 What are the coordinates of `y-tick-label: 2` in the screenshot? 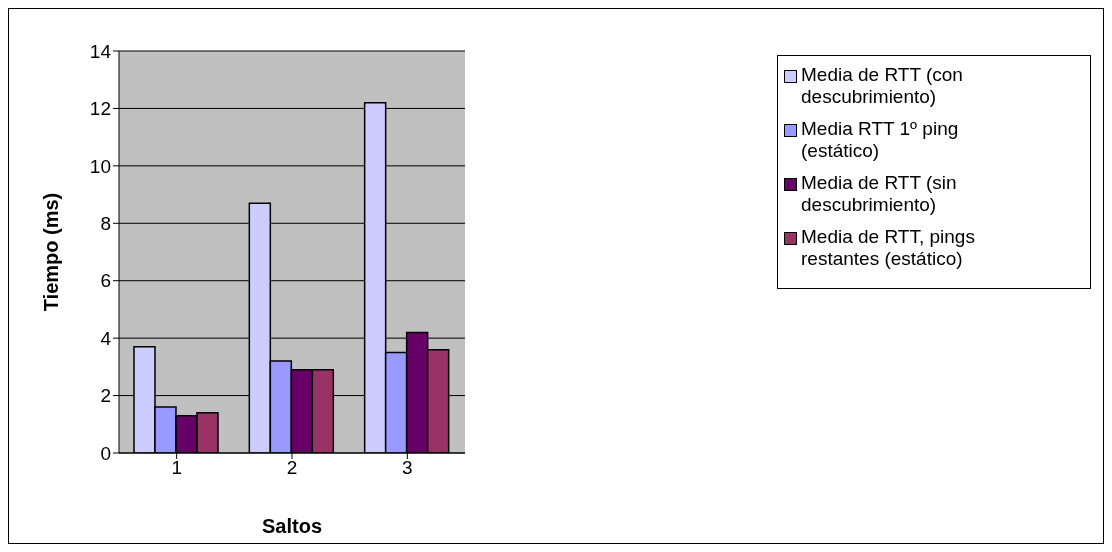 It's located at (105, 396).